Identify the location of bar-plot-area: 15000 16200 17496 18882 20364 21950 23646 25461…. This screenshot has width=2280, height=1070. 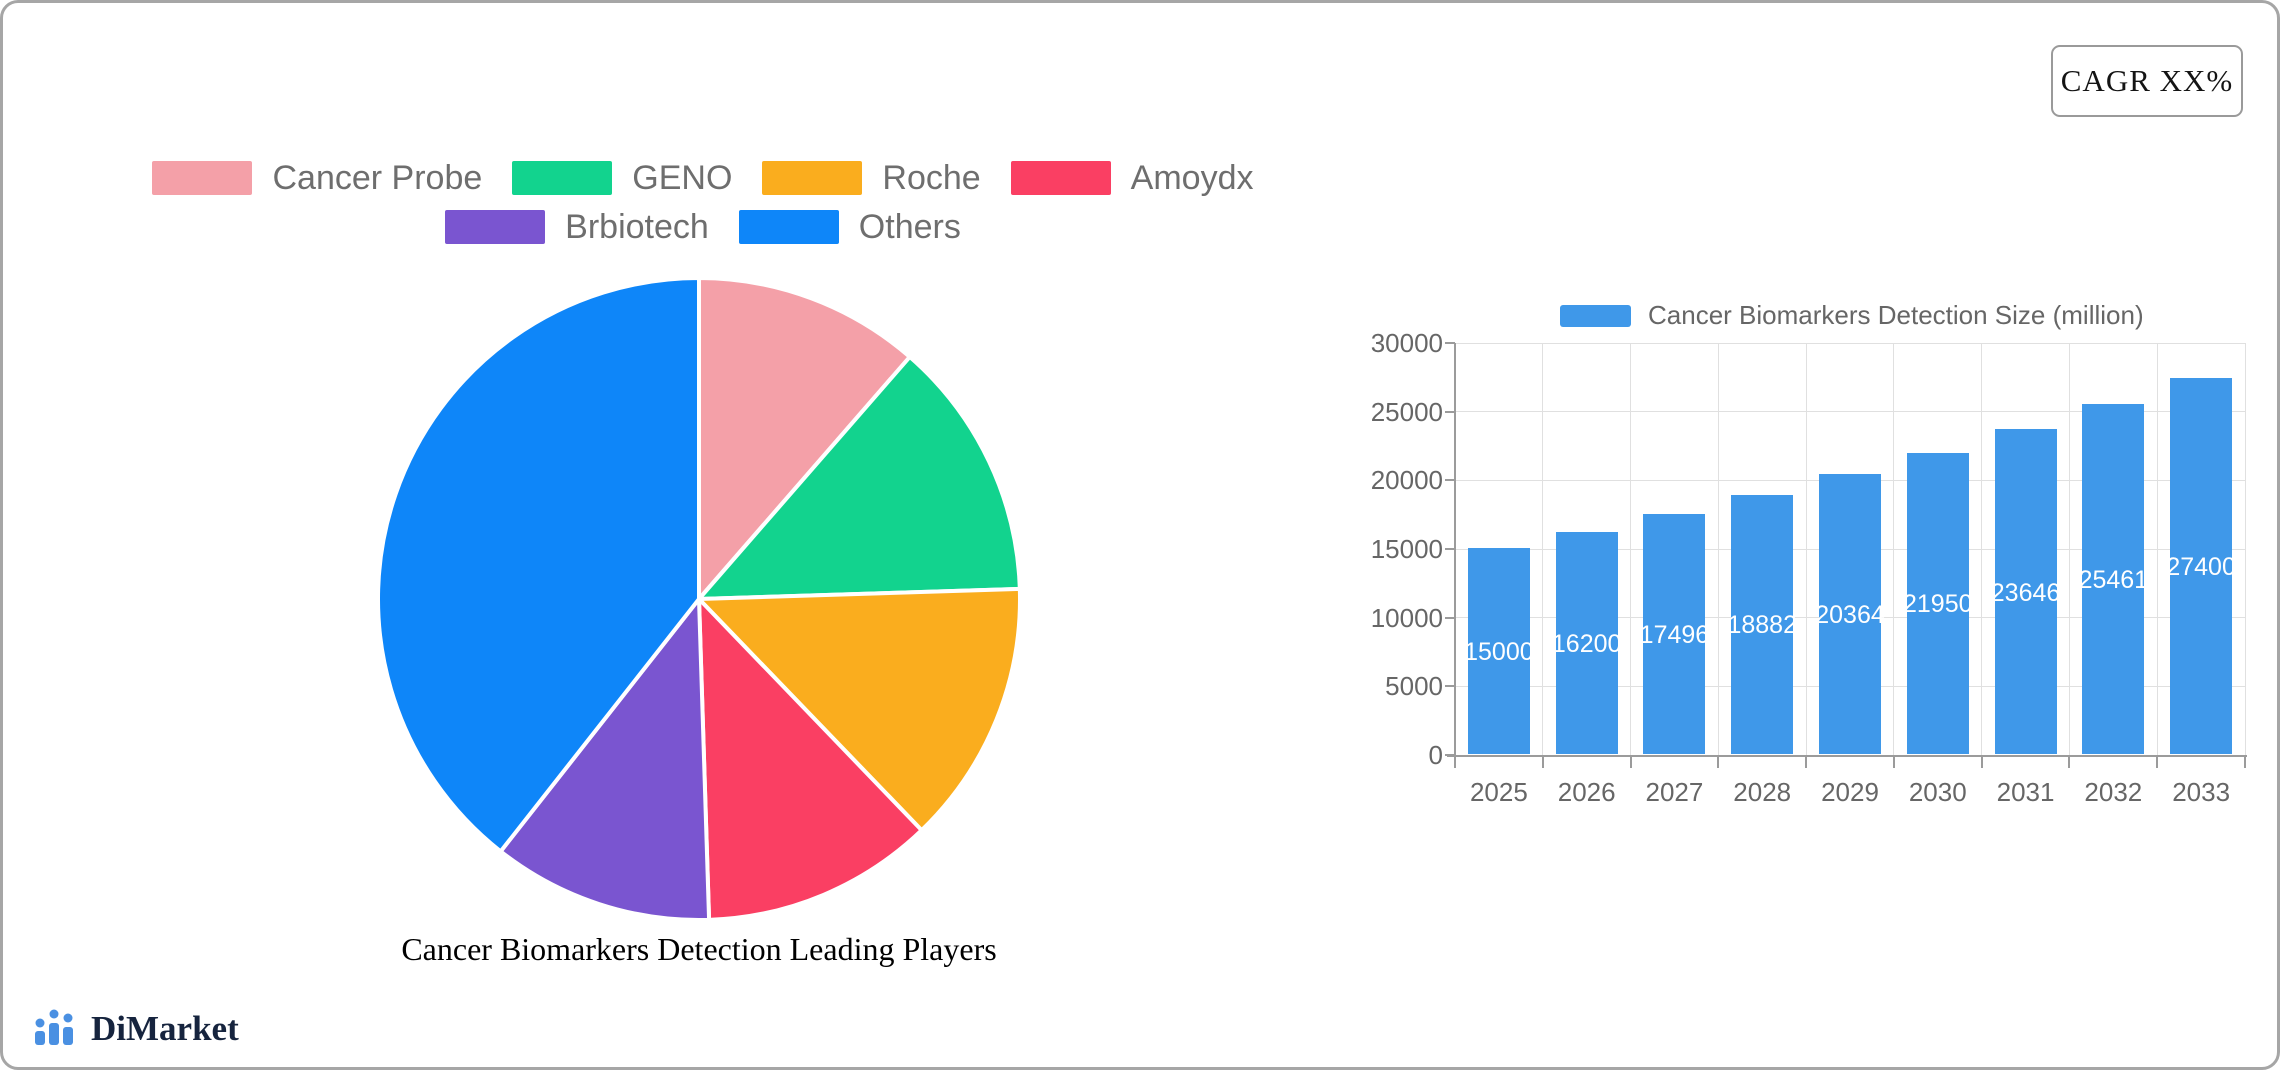
(1850, 548).